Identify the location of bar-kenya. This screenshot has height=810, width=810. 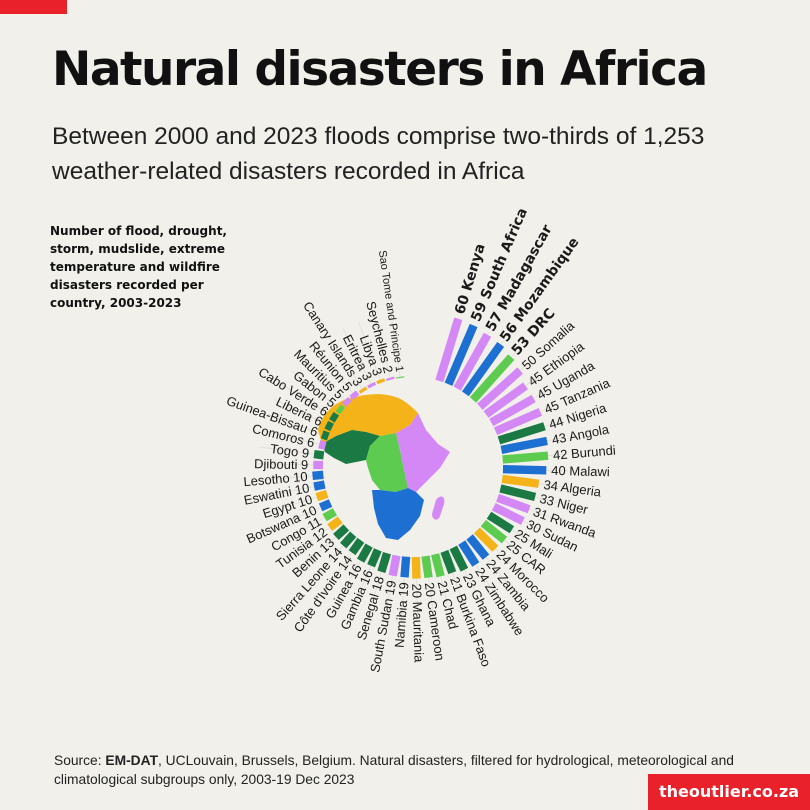
(449, 350).